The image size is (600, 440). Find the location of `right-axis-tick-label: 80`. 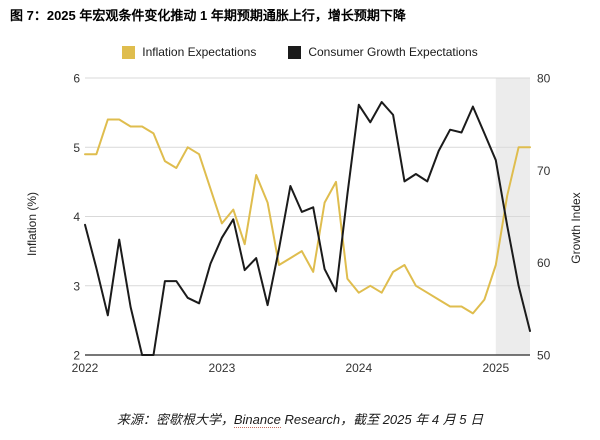

right-axis-tick-label: 80 is located at coordinates (544, 79).